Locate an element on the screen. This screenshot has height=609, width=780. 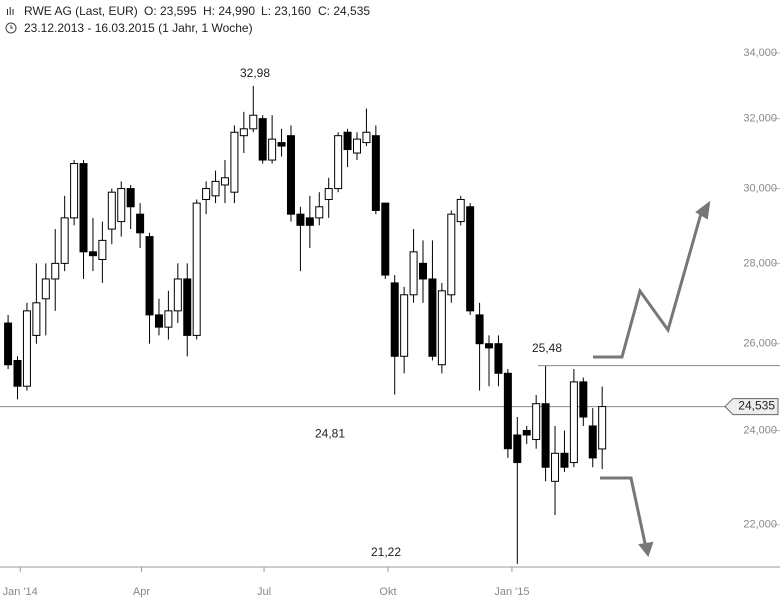
annotation: 24,81 is located at coordinates (330, 434).